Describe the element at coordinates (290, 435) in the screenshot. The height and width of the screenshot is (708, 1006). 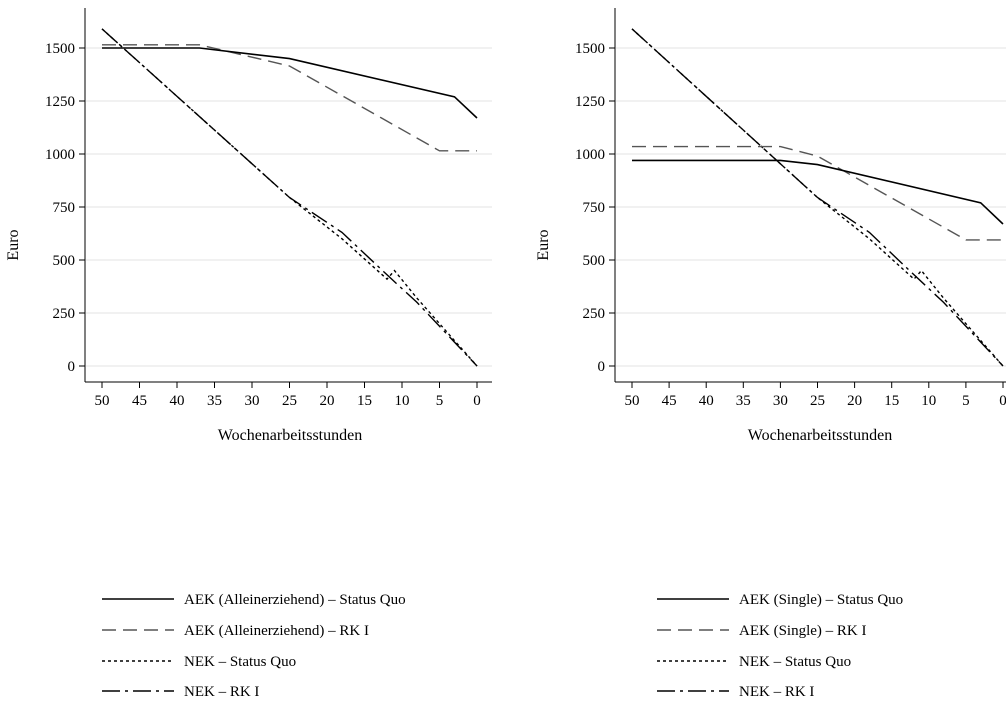
I see `left-x-axis-title: Wochenarbeitsstunden` at that location.